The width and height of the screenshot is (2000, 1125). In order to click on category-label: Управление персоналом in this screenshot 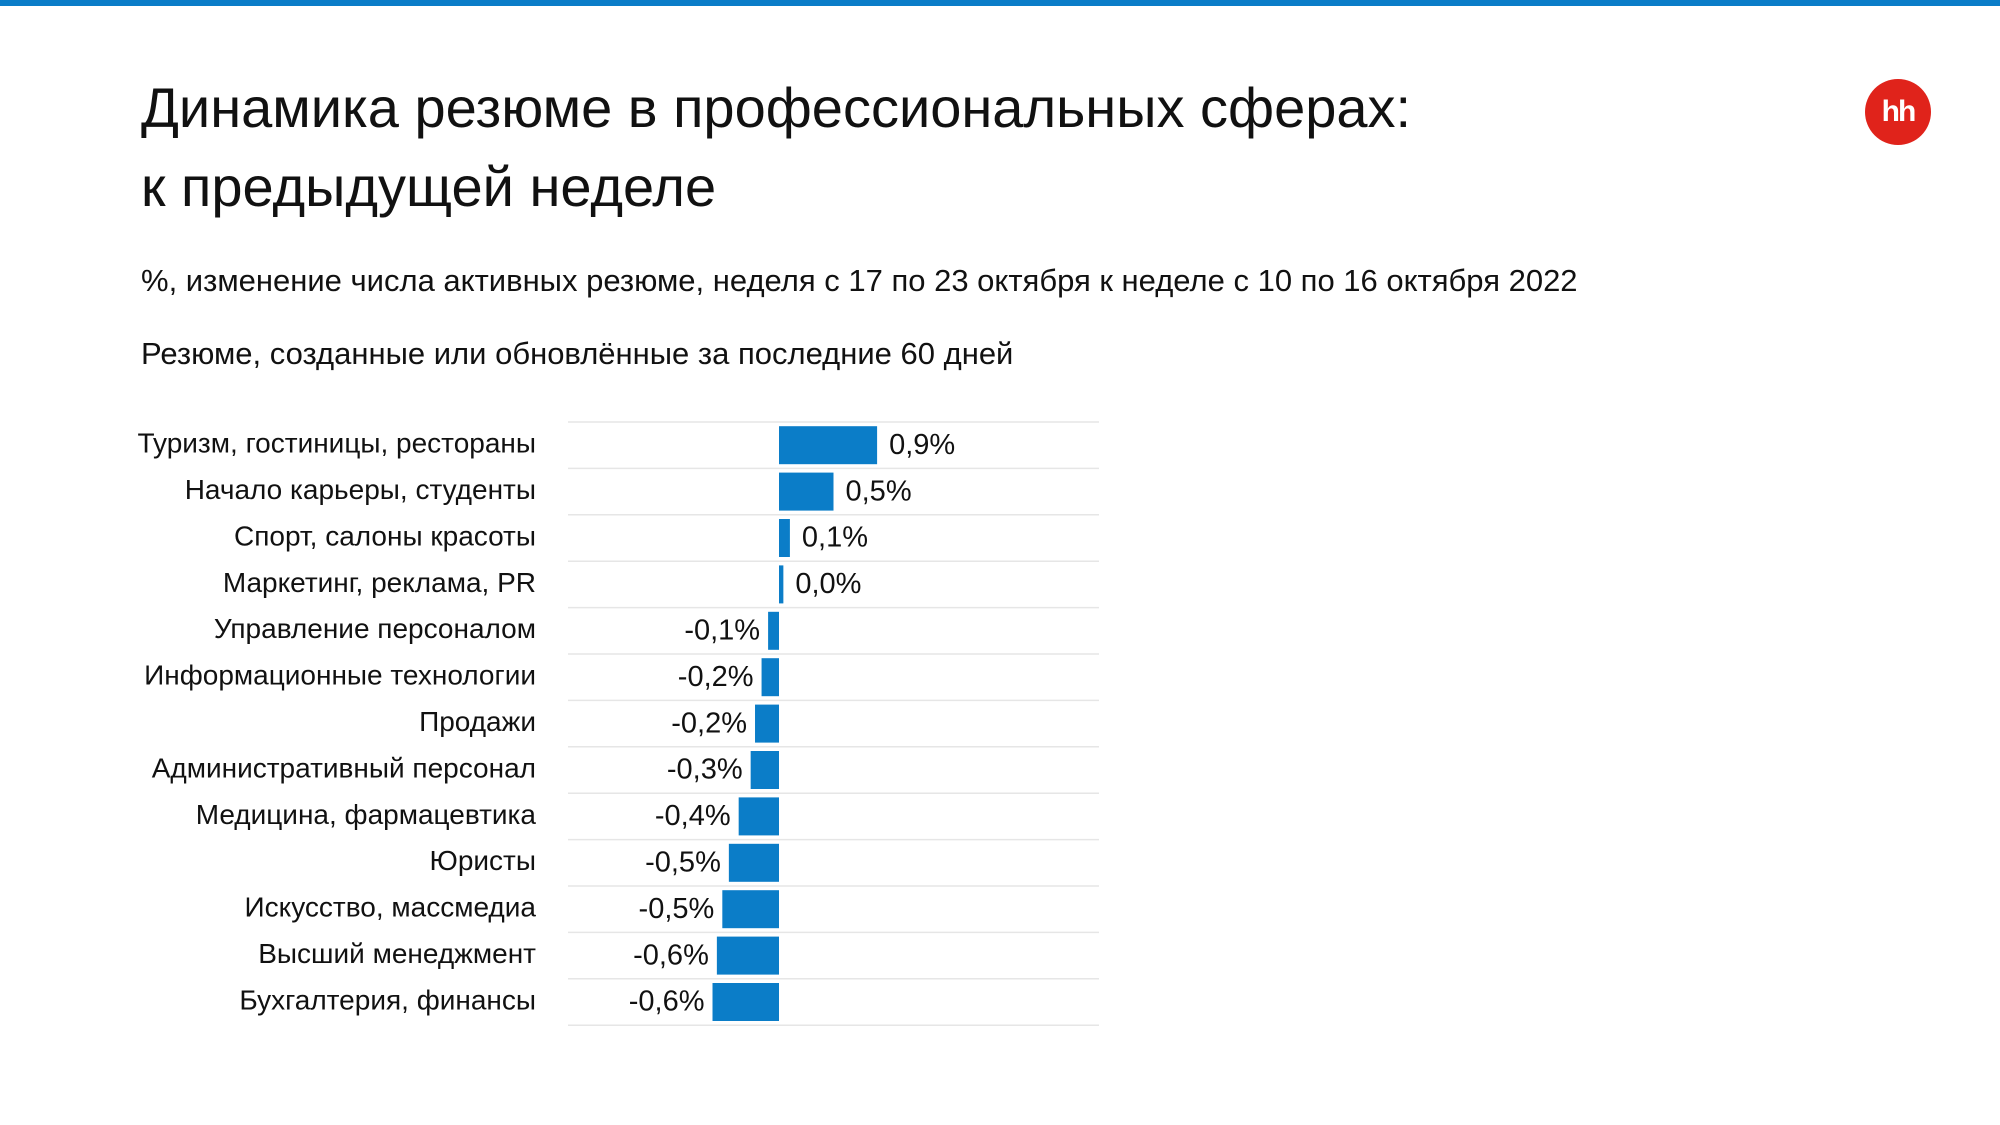, I will do `click(375, 628)`.